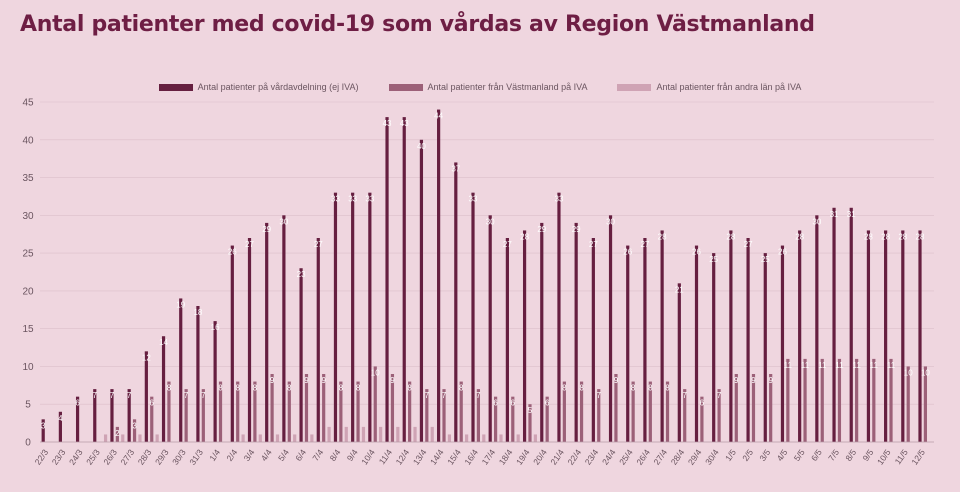 Image resolution: width=960 pixels, height=492 pixels. I want to click on bar-value-label: 2, so click(117, 433).